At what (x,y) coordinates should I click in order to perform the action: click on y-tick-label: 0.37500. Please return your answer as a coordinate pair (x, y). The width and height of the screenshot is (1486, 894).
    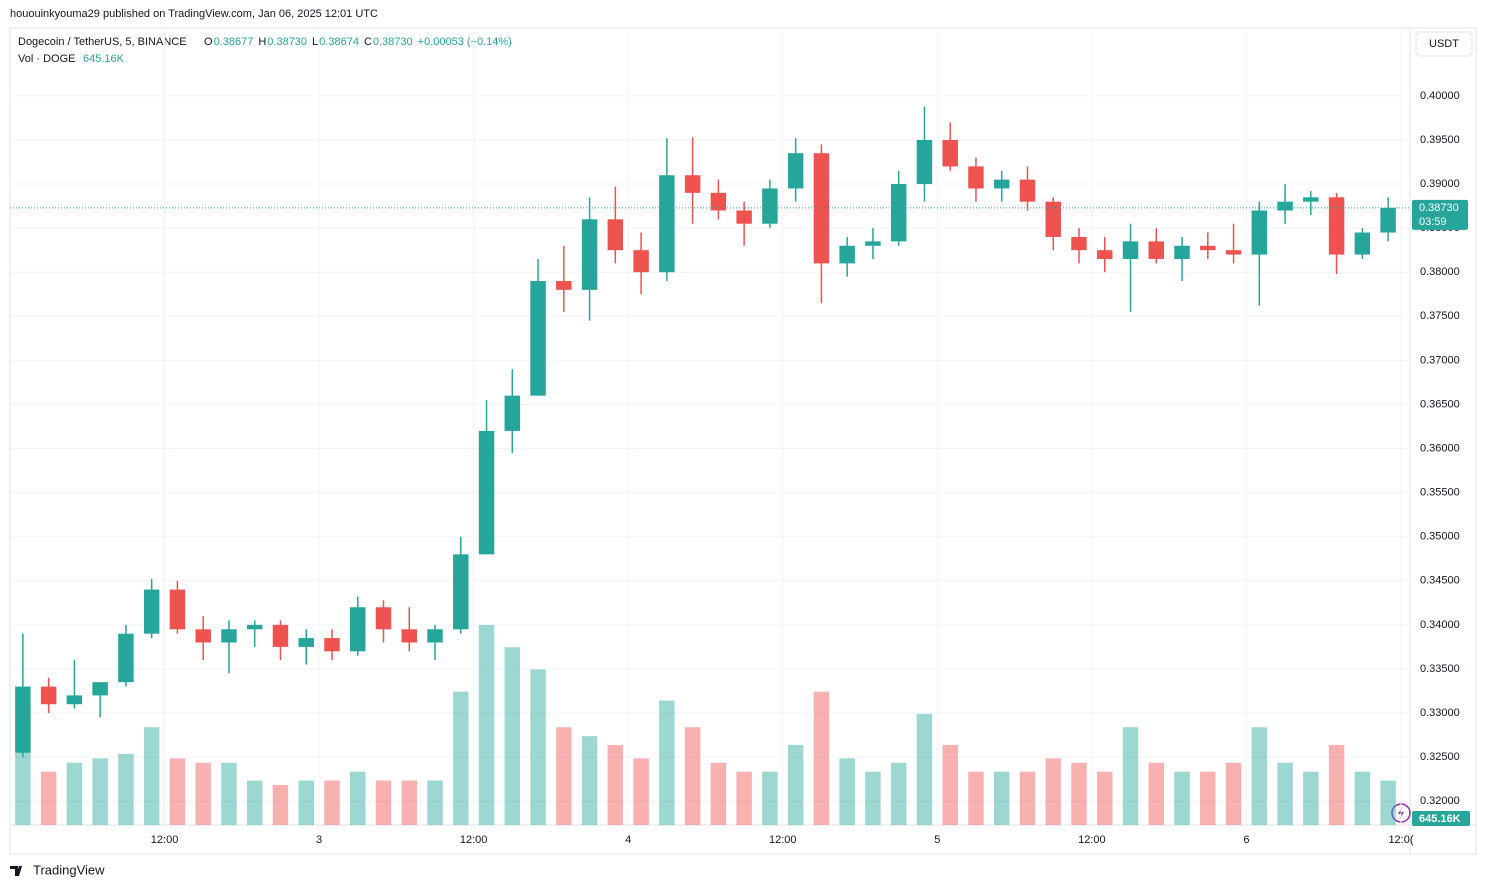
    Looking at the image, I should click on (1440, 316).